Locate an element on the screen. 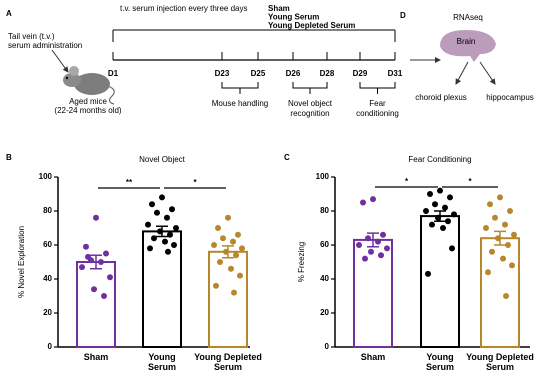 Image resolution: width=550 pixels, height=383 pixels. panel-label: C is located at coordinates (287, 157).